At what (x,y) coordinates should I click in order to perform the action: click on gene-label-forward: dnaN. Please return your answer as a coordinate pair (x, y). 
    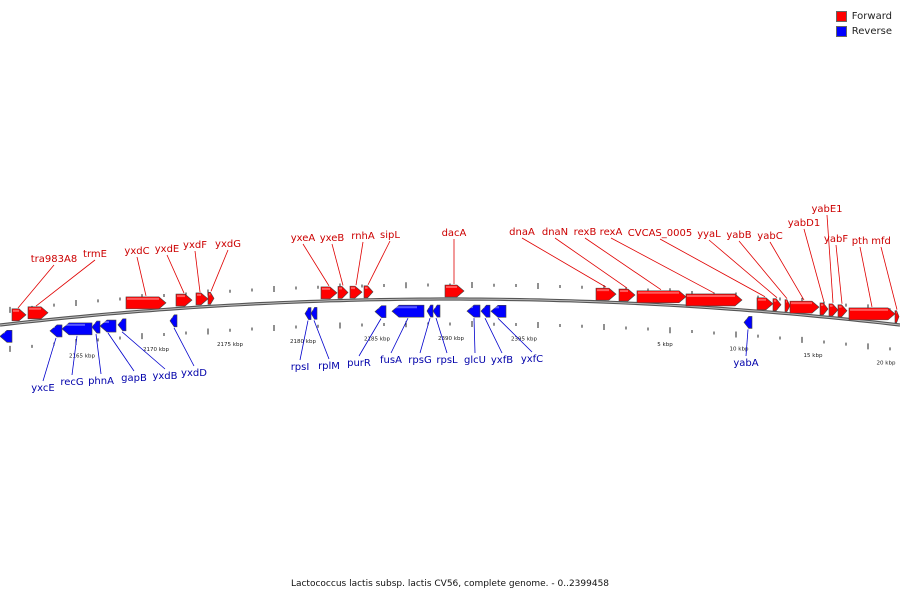
    Looking at the image, I should click on (555, 232).